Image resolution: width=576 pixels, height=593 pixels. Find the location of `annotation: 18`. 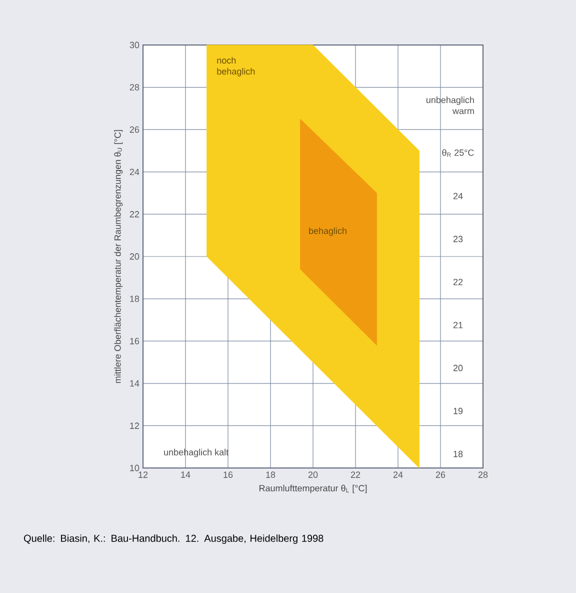

annotation: 18 is located at coordinates (458, 454).